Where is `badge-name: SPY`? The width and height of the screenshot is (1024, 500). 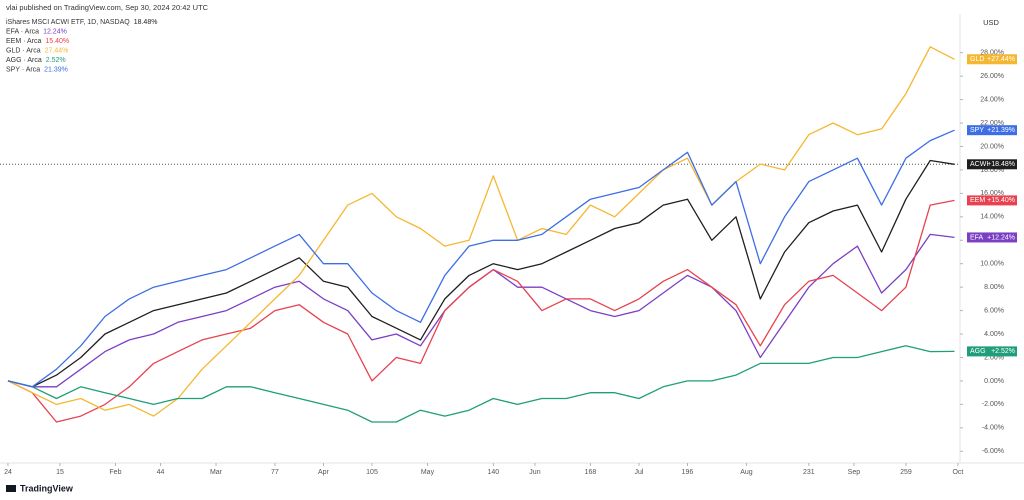
badge-name: SPY is located at coordinates (977, 130).